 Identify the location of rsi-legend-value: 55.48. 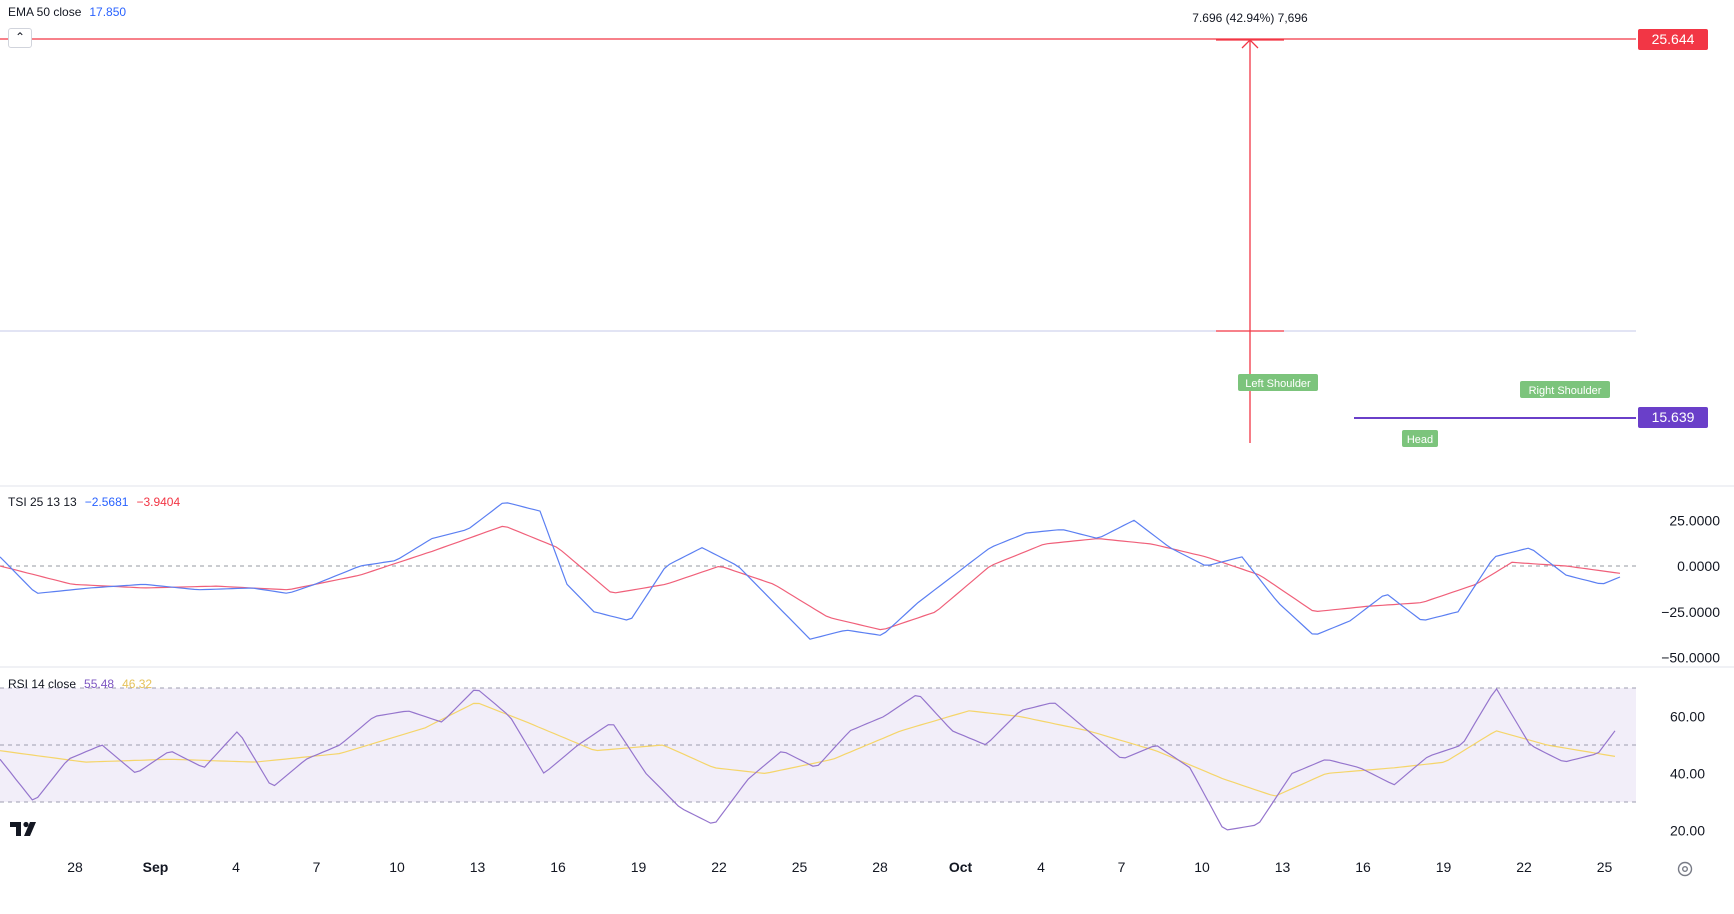
(99, 684).